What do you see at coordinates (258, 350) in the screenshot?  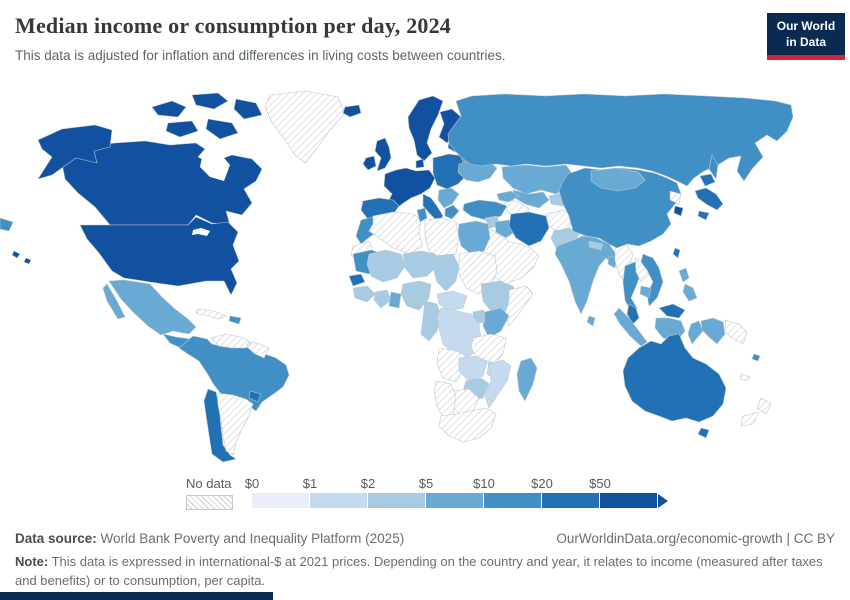 I see `country-guyanas` at bounding box center [258, 350].